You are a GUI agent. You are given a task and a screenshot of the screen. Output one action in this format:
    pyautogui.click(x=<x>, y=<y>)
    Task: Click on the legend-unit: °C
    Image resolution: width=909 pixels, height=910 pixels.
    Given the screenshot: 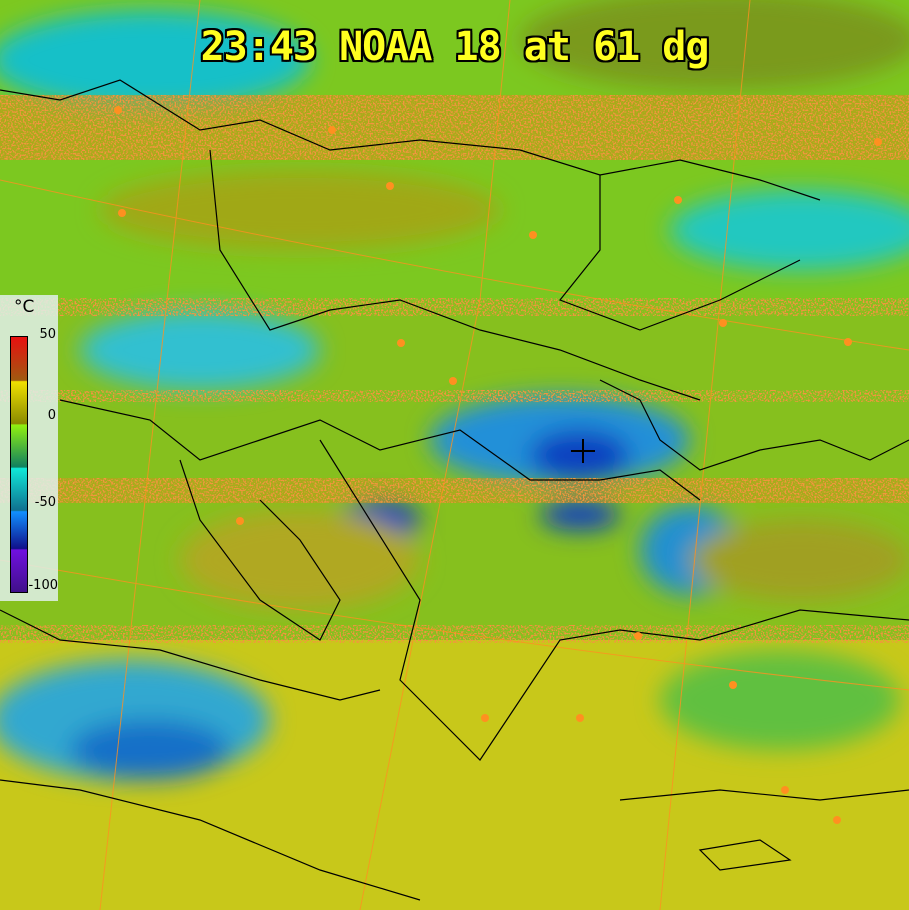 What is the action you would take?
    pyautogui.click(x=24, y=307)
    